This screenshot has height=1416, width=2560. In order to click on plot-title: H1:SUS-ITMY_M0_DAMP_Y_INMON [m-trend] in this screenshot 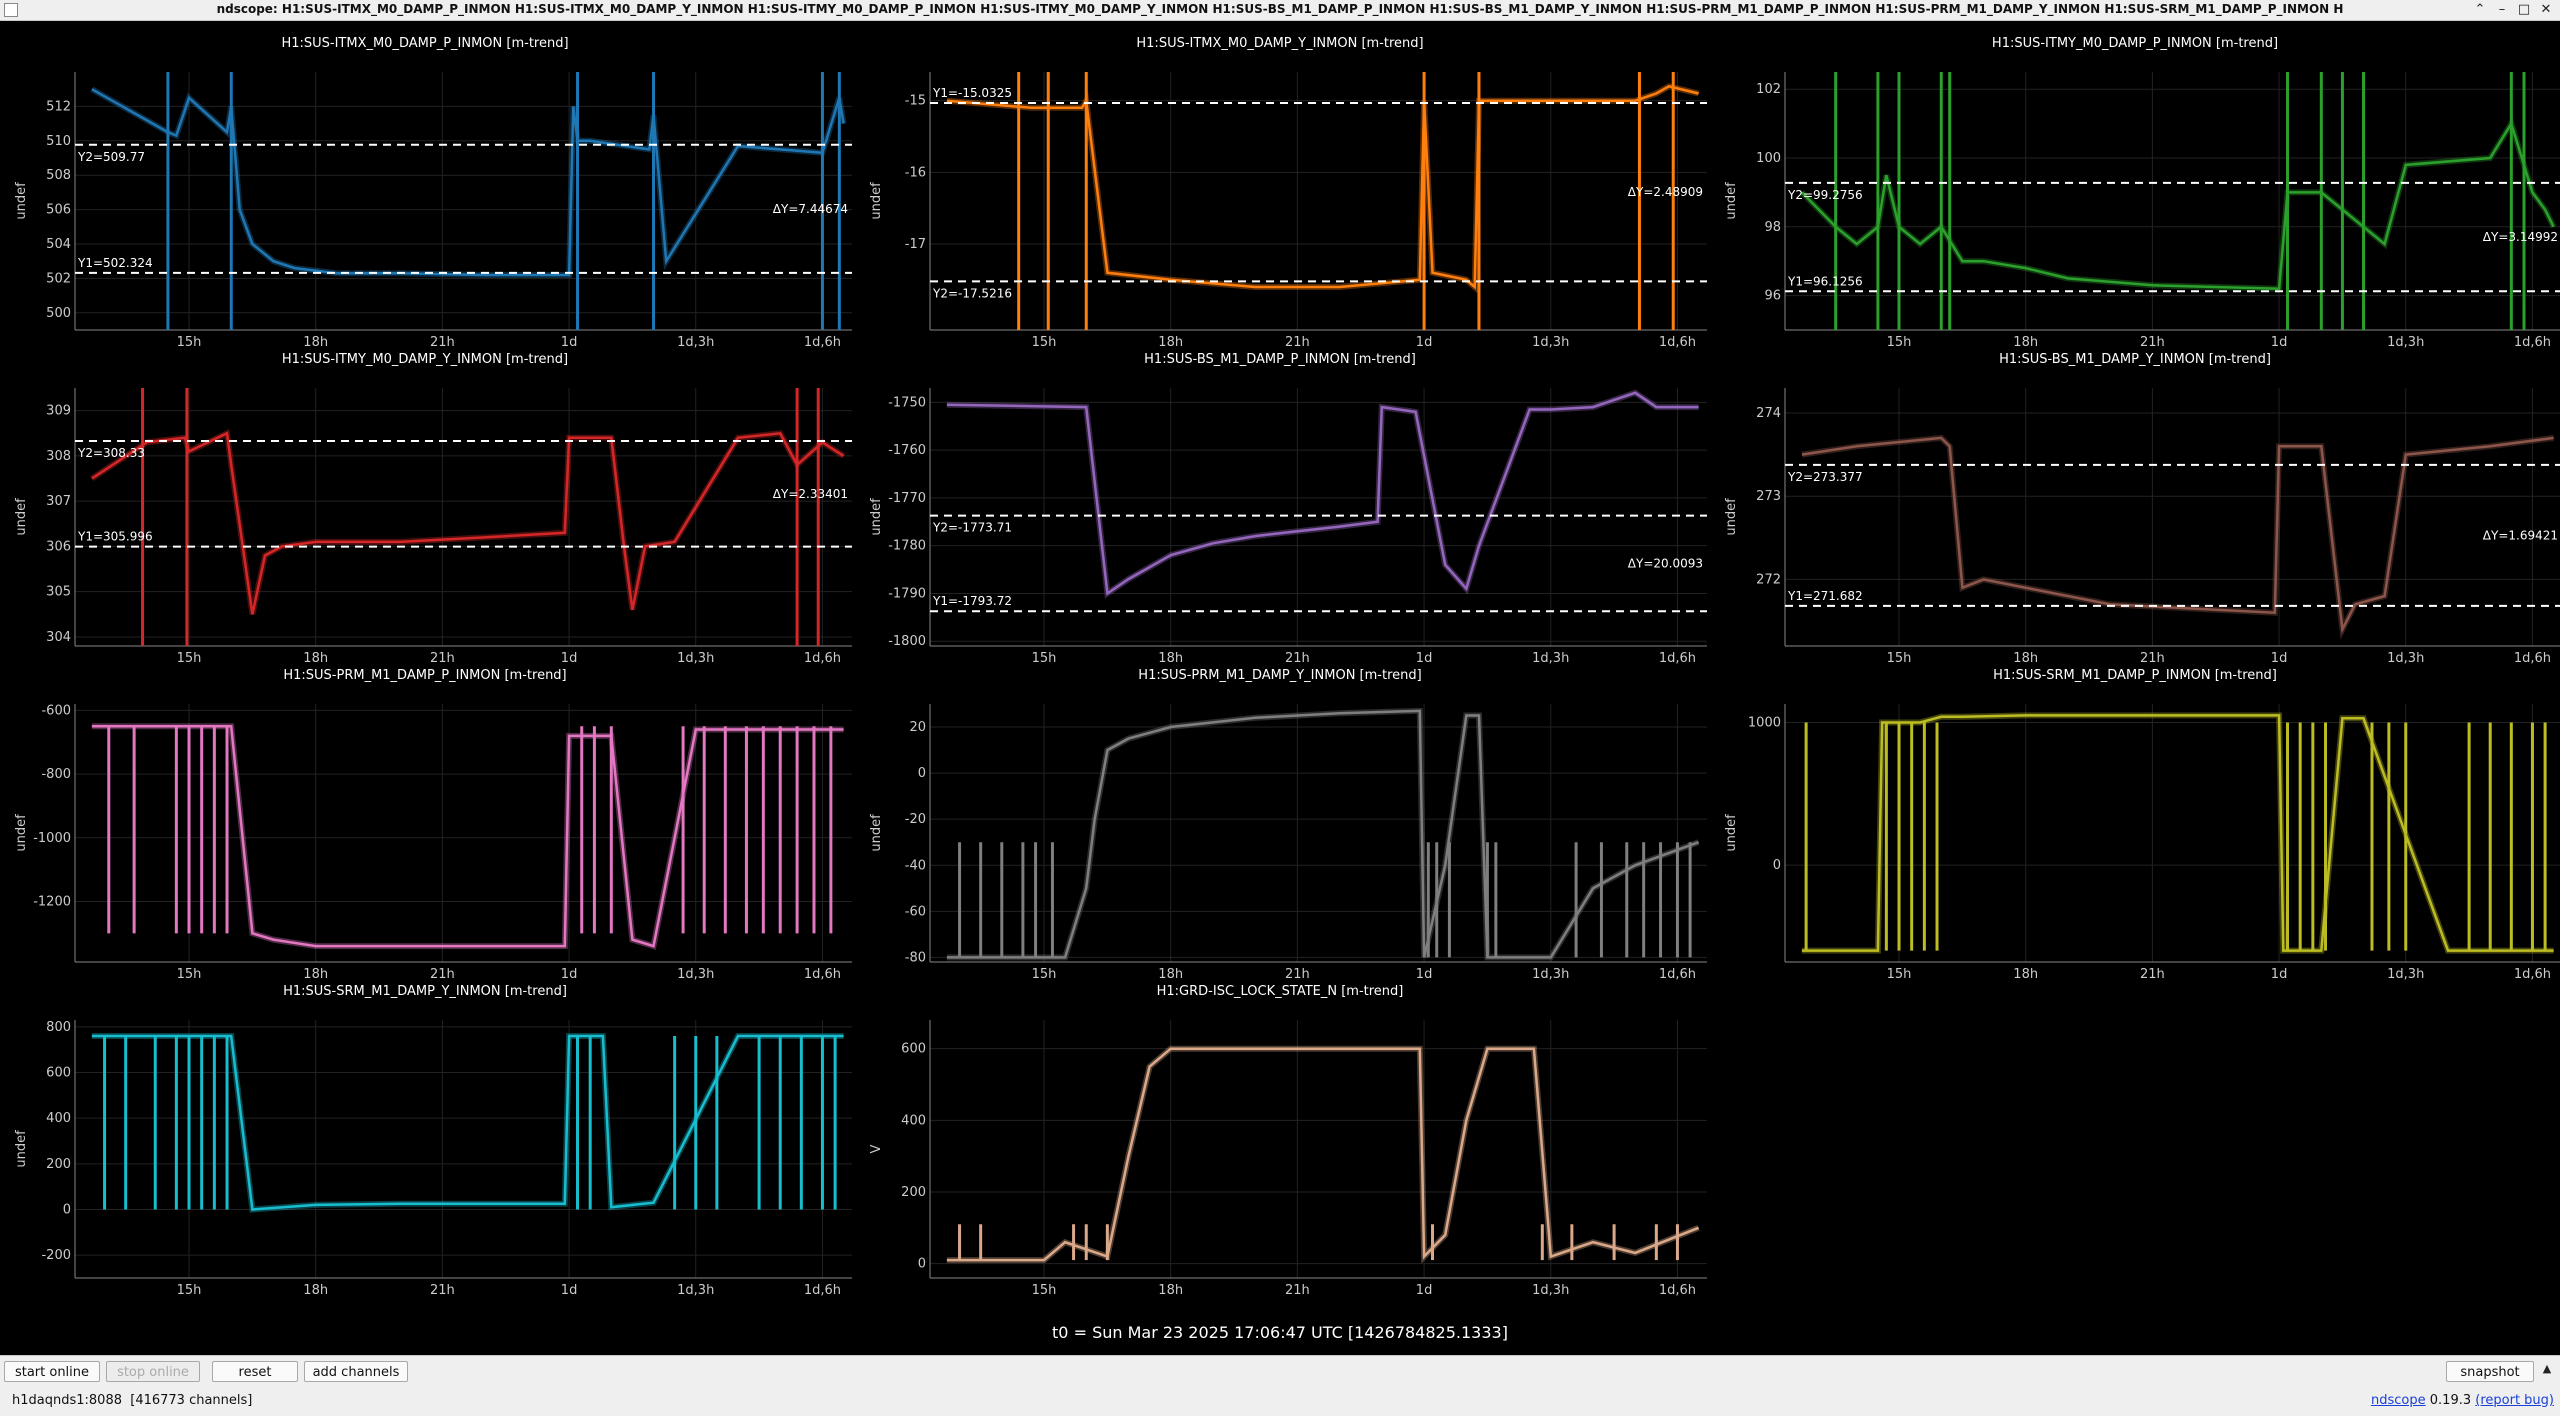, I will do `click(425, 359)`.